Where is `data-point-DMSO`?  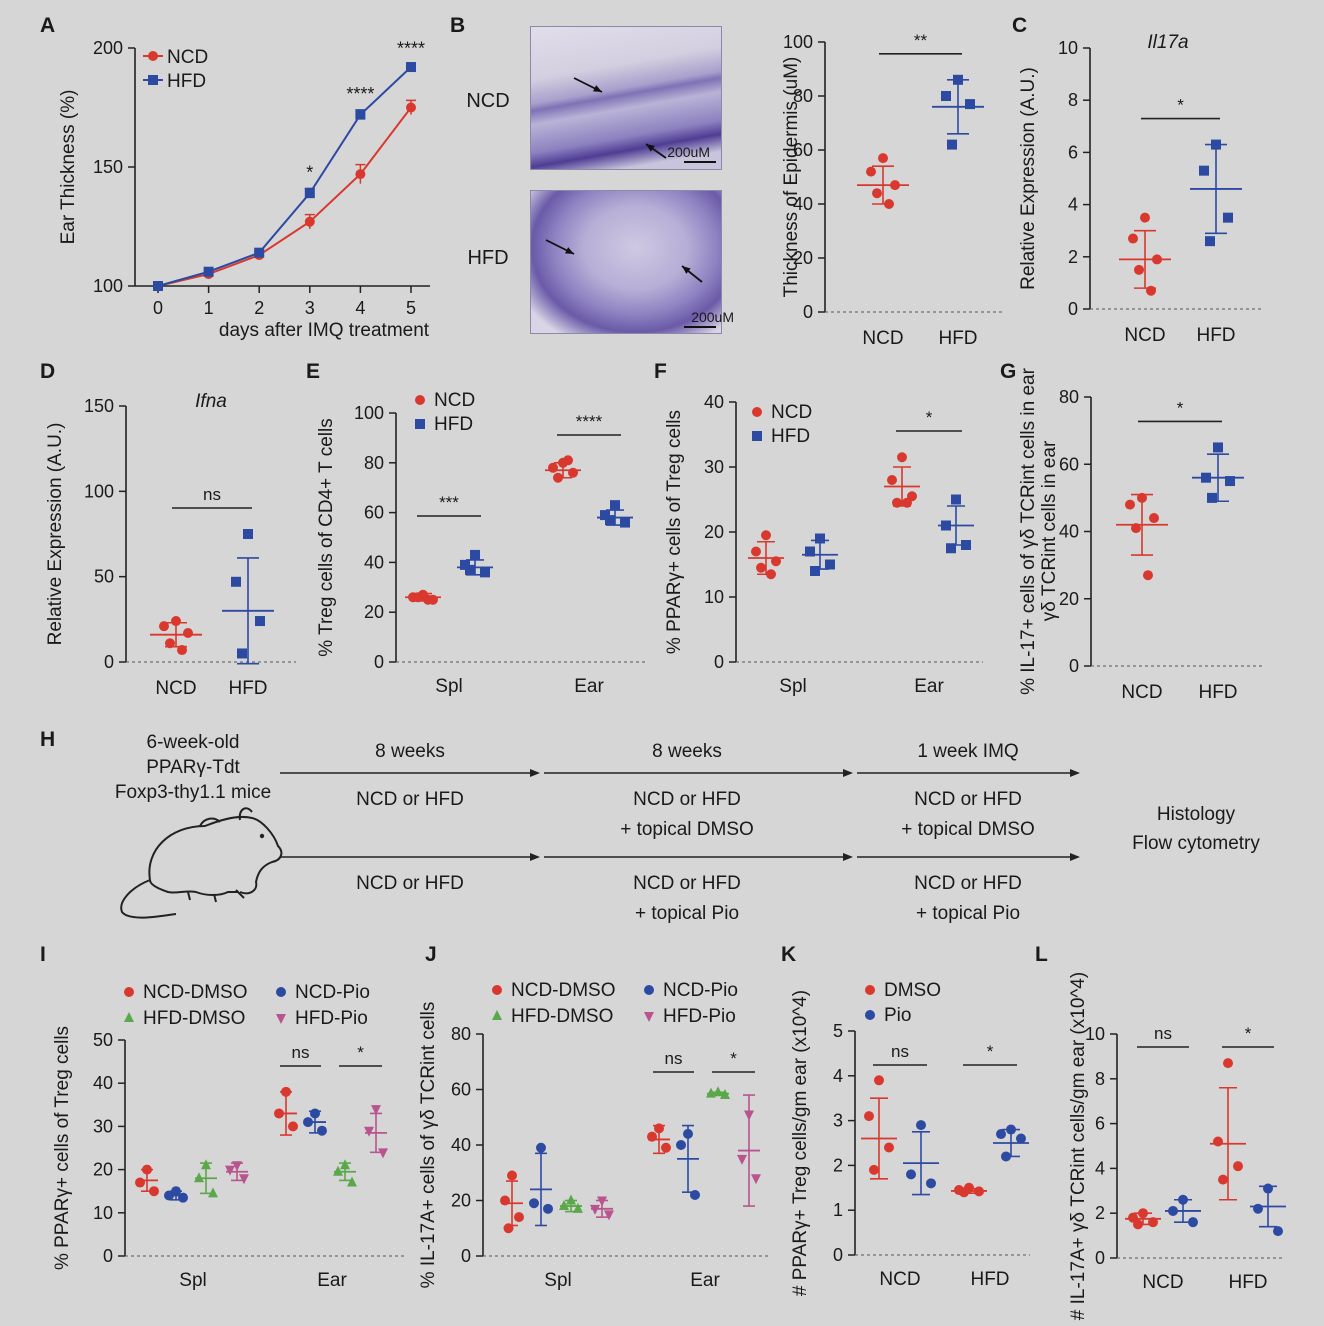 data-point-DMSO is located at coordinates (879, 1080).